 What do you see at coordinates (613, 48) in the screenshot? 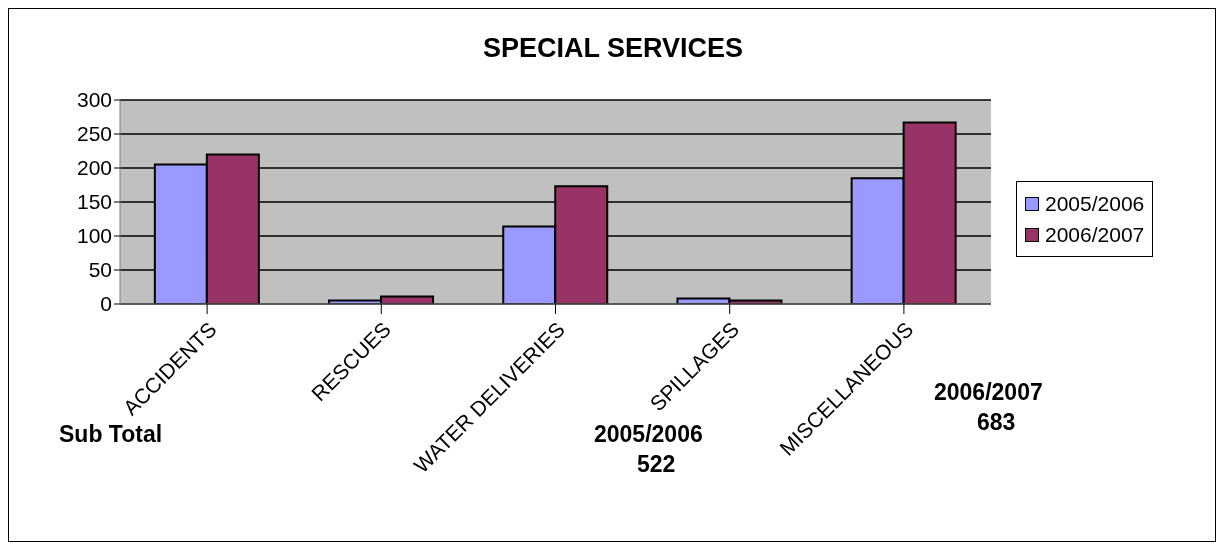
I see `chart-title: SPECIAL SERVICES` at bounding box center [613, 48].